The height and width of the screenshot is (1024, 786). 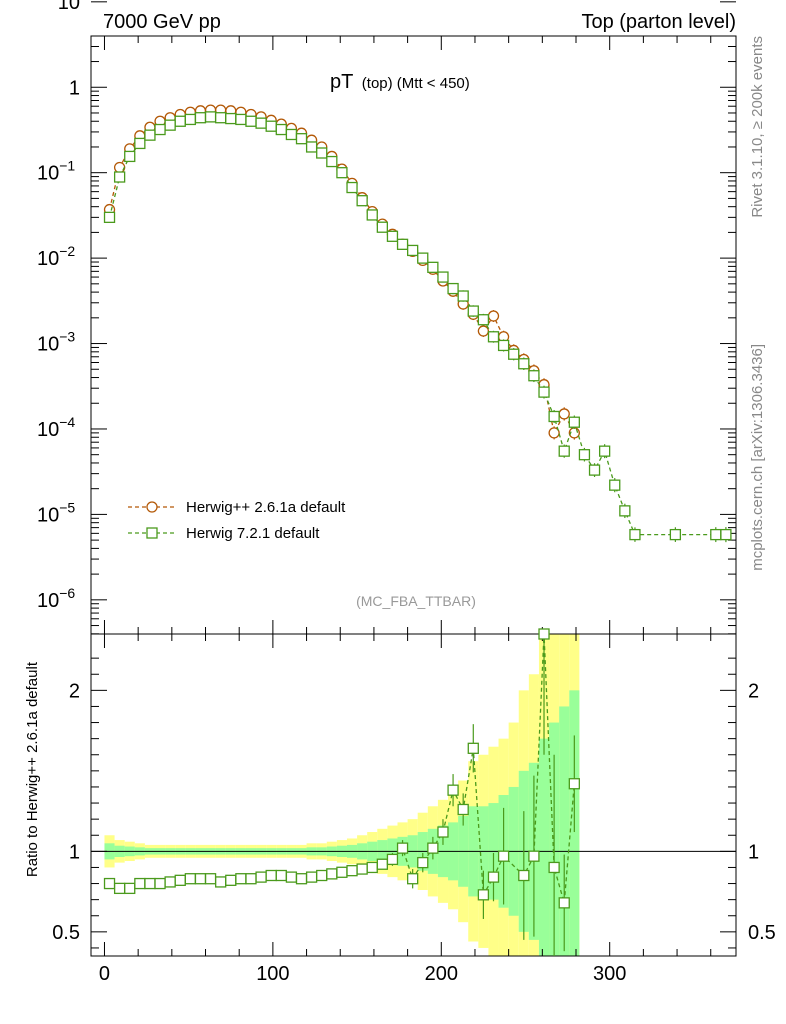 What do you see at coordinates (66, 933) in the screenshot?
I see `ratio-y-tick-label: 0.5` at bounding box center [66, 933].